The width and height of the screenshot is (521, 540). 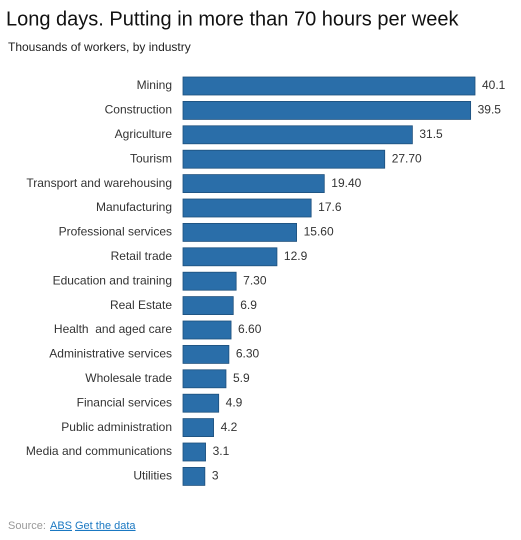 What do you see at coordinates (138, 110) in the screenshot?
I see `y-tick-label: Construction` at bounding box center [138, 110].